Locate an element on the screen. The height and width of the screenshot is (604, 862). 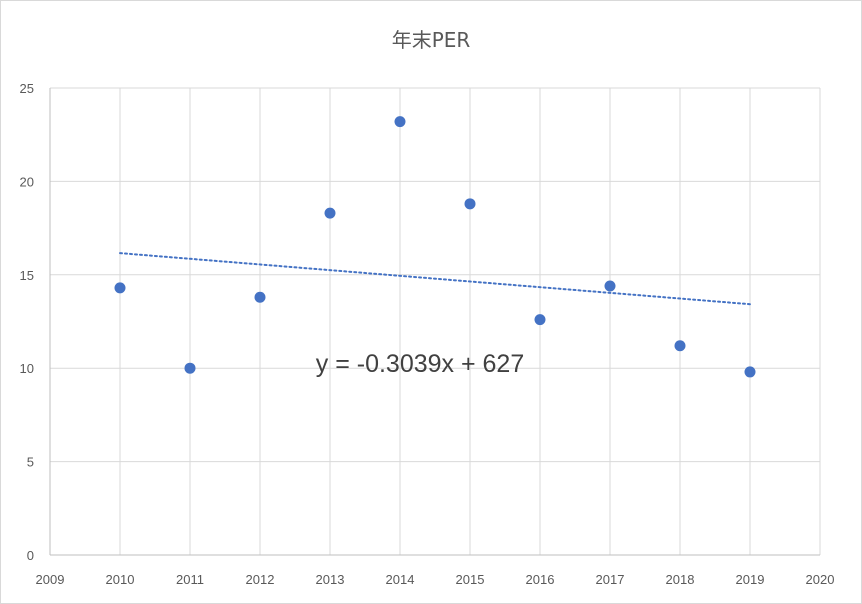
y-tick-label: 15 is located at coordinates (27, 275).